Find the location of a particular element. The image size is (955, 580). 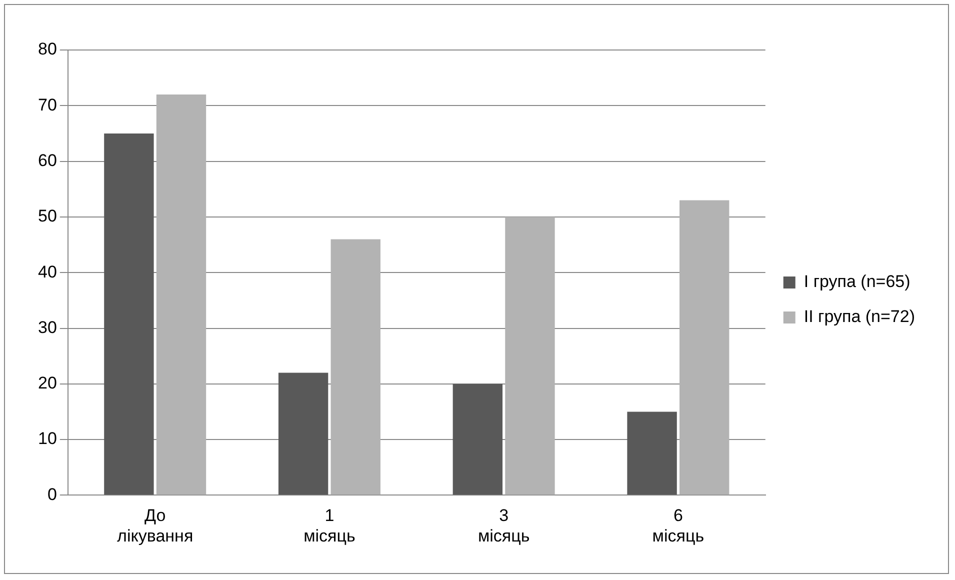

legend-label: II група (n=72) is located at coordinates (860, 316).